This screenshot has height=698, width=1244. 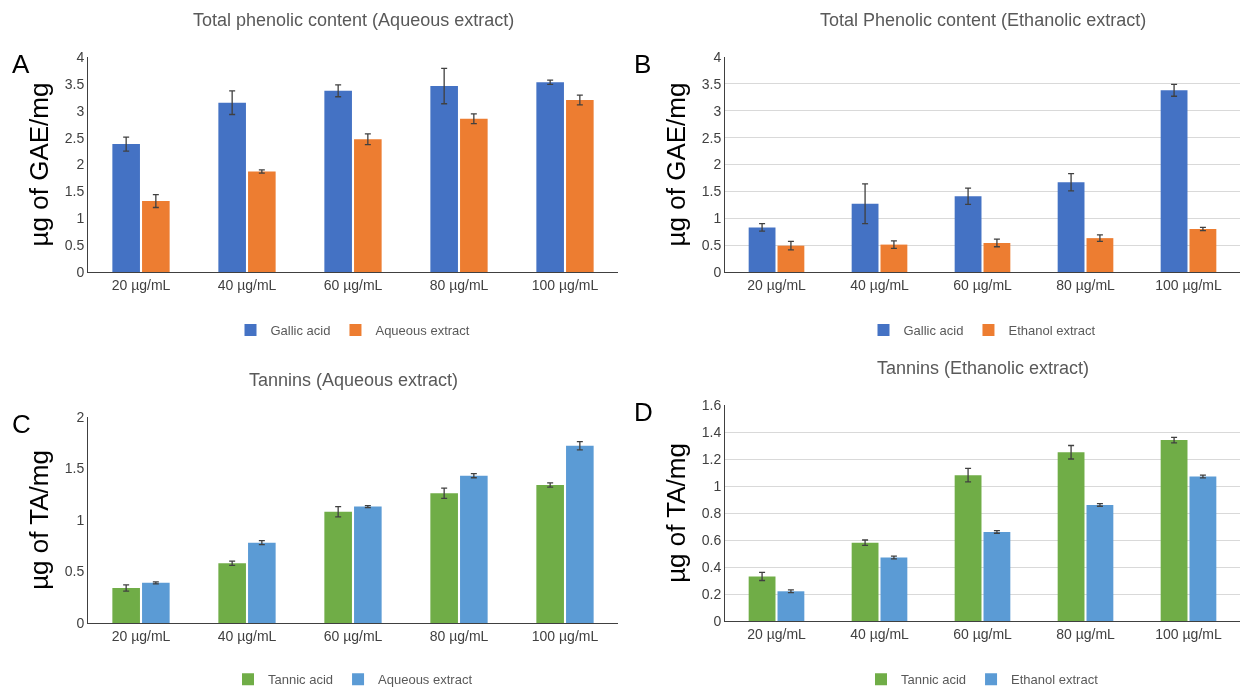 I want to click on chart-title: Tannins (Ethanolic extract), so click(x=983, y=368).